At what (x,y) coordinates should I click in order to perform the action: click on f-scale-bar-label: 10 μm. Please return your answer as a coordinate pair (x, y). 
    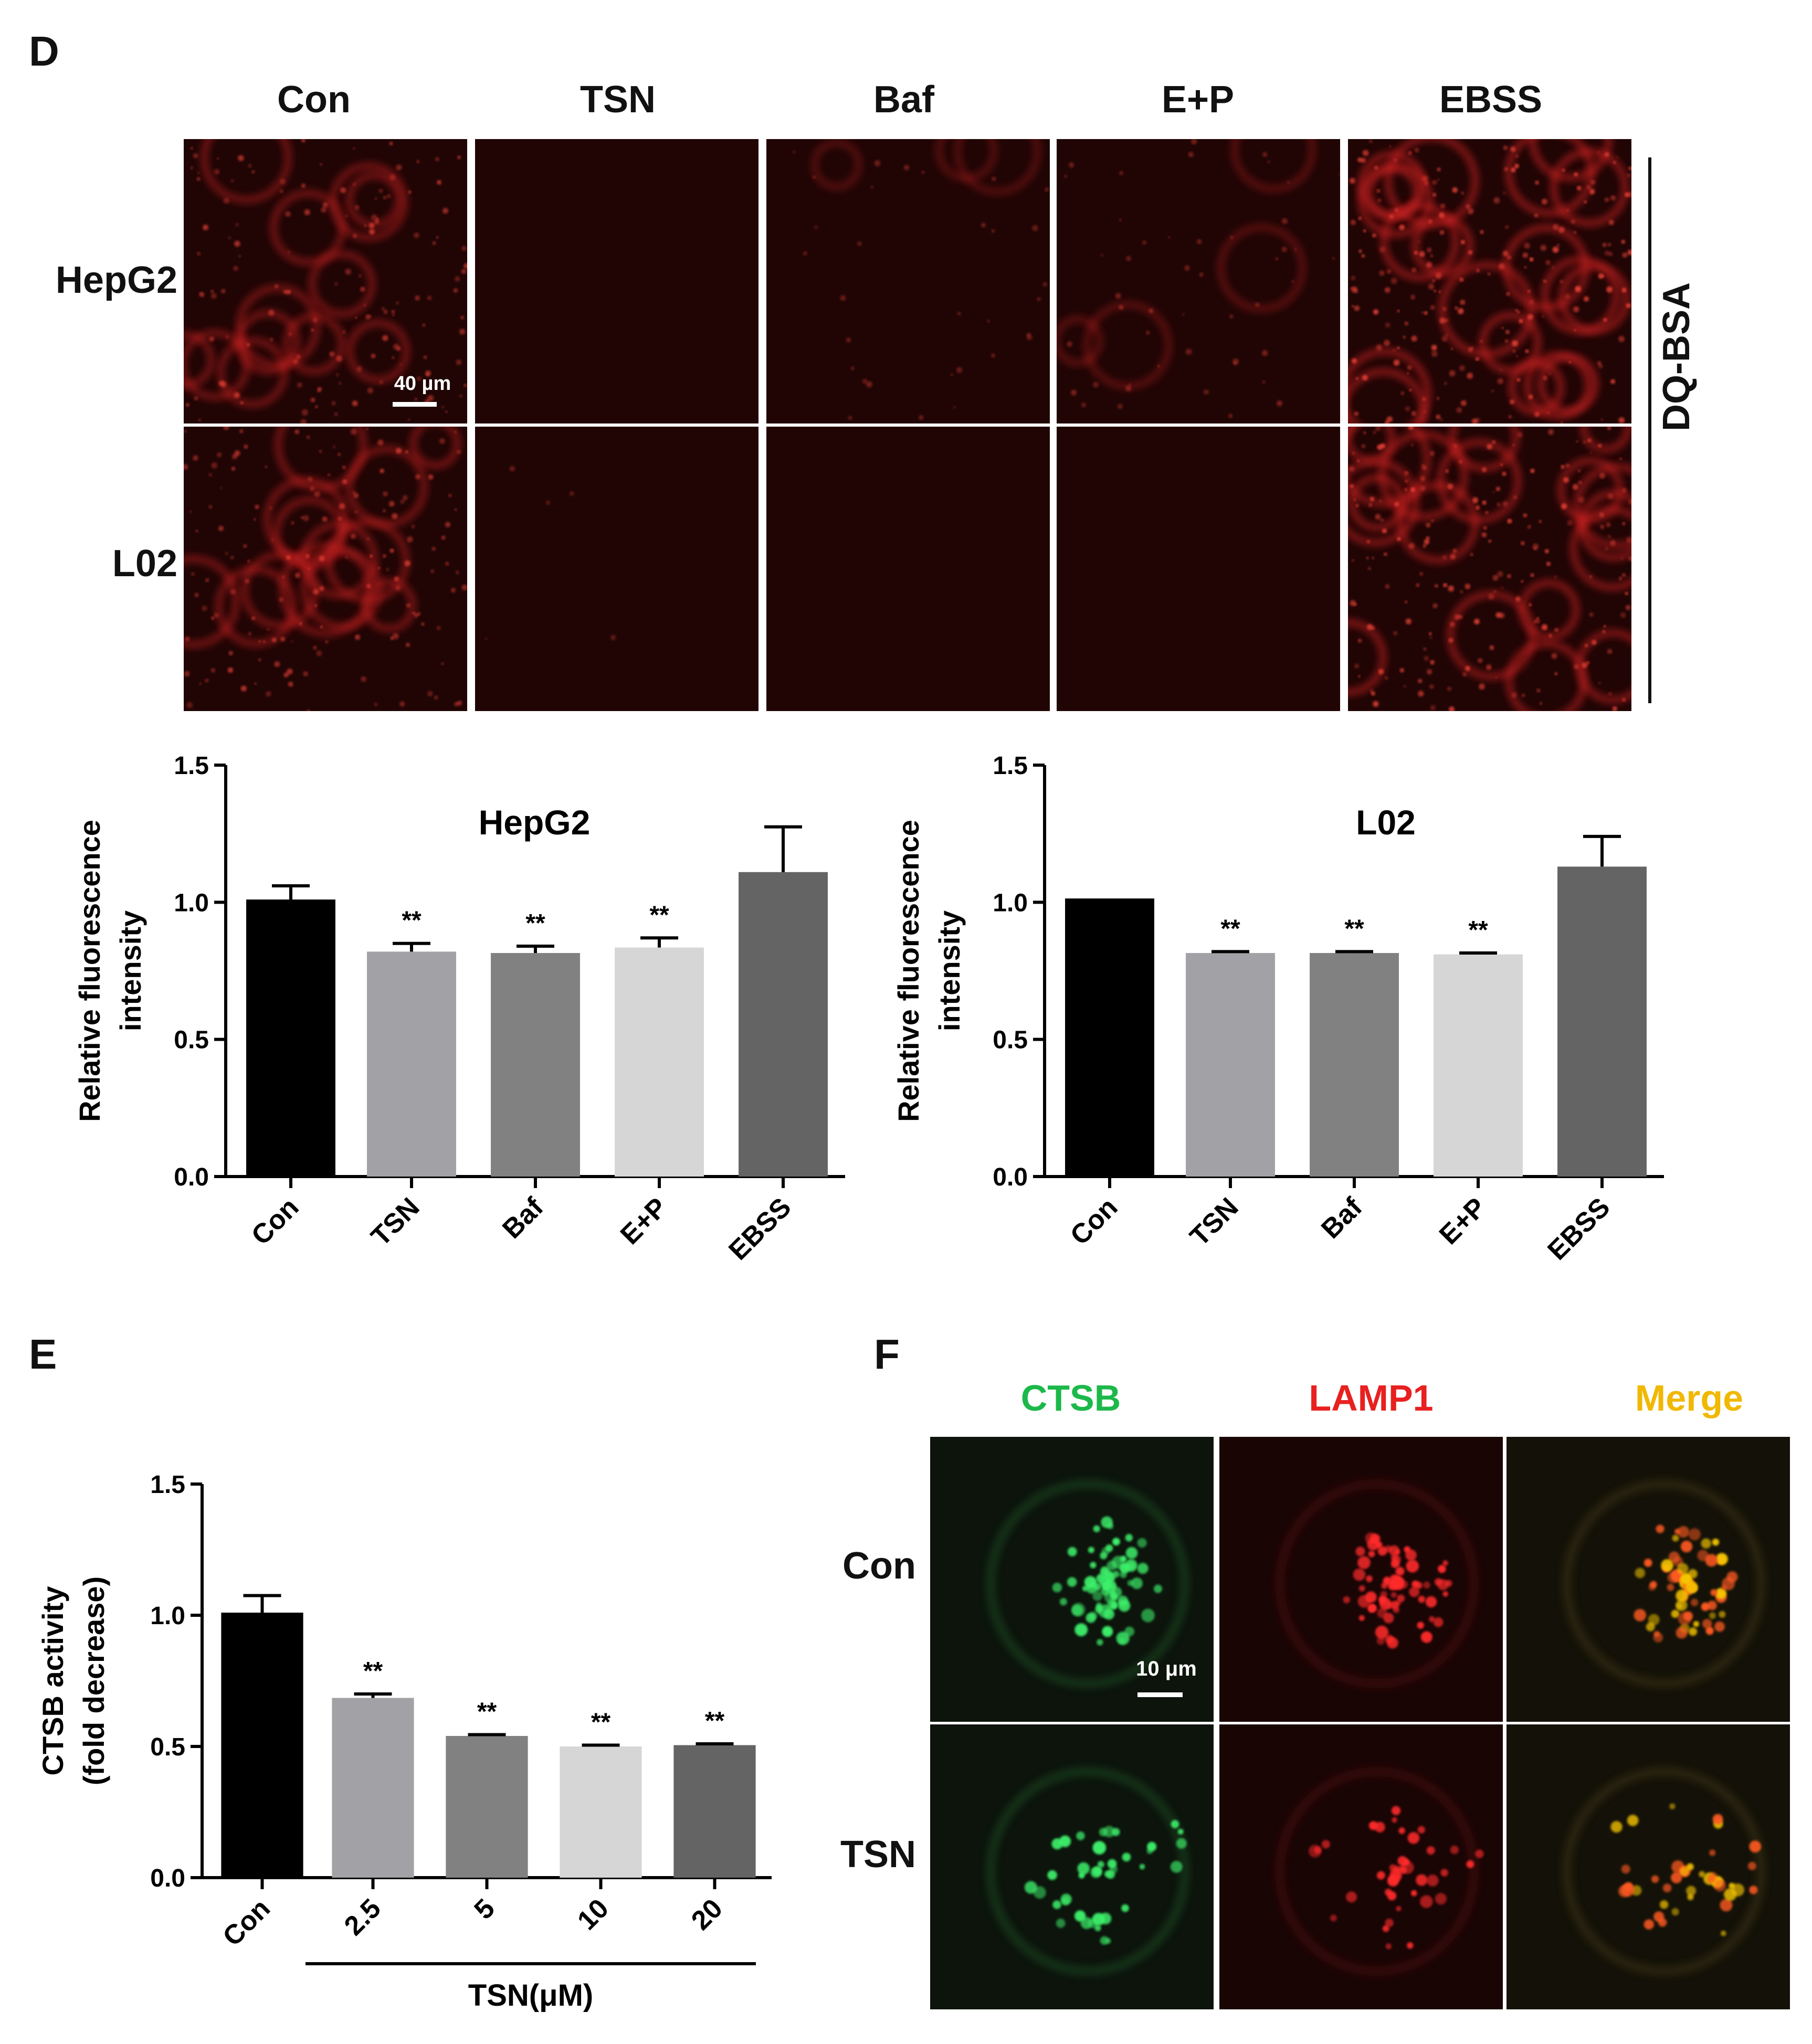
    Looking at the image, I should click on (1166, 1669).